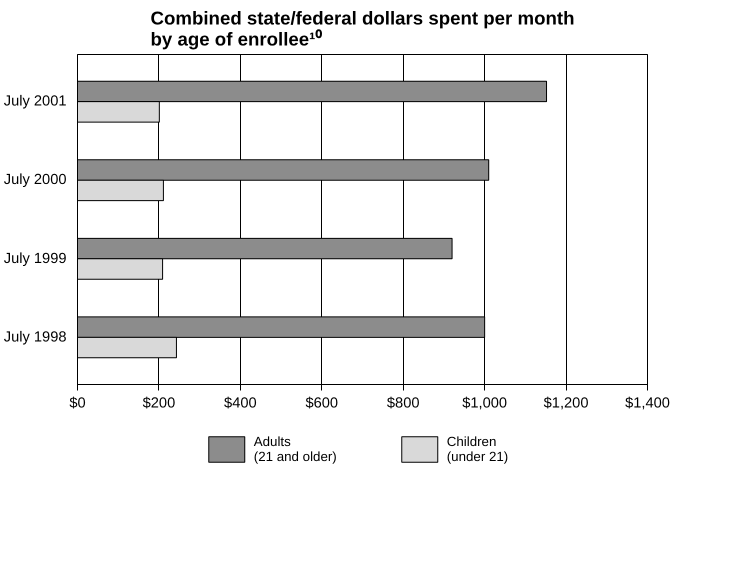 This screenshot has width=747, height=586. What do you see at coordinates (362, 29) in the screenshot?
I see `chart-title: Combined state/federal dollars spent per month by age of enrollee¹⁰` at bounding box center [362, 29].